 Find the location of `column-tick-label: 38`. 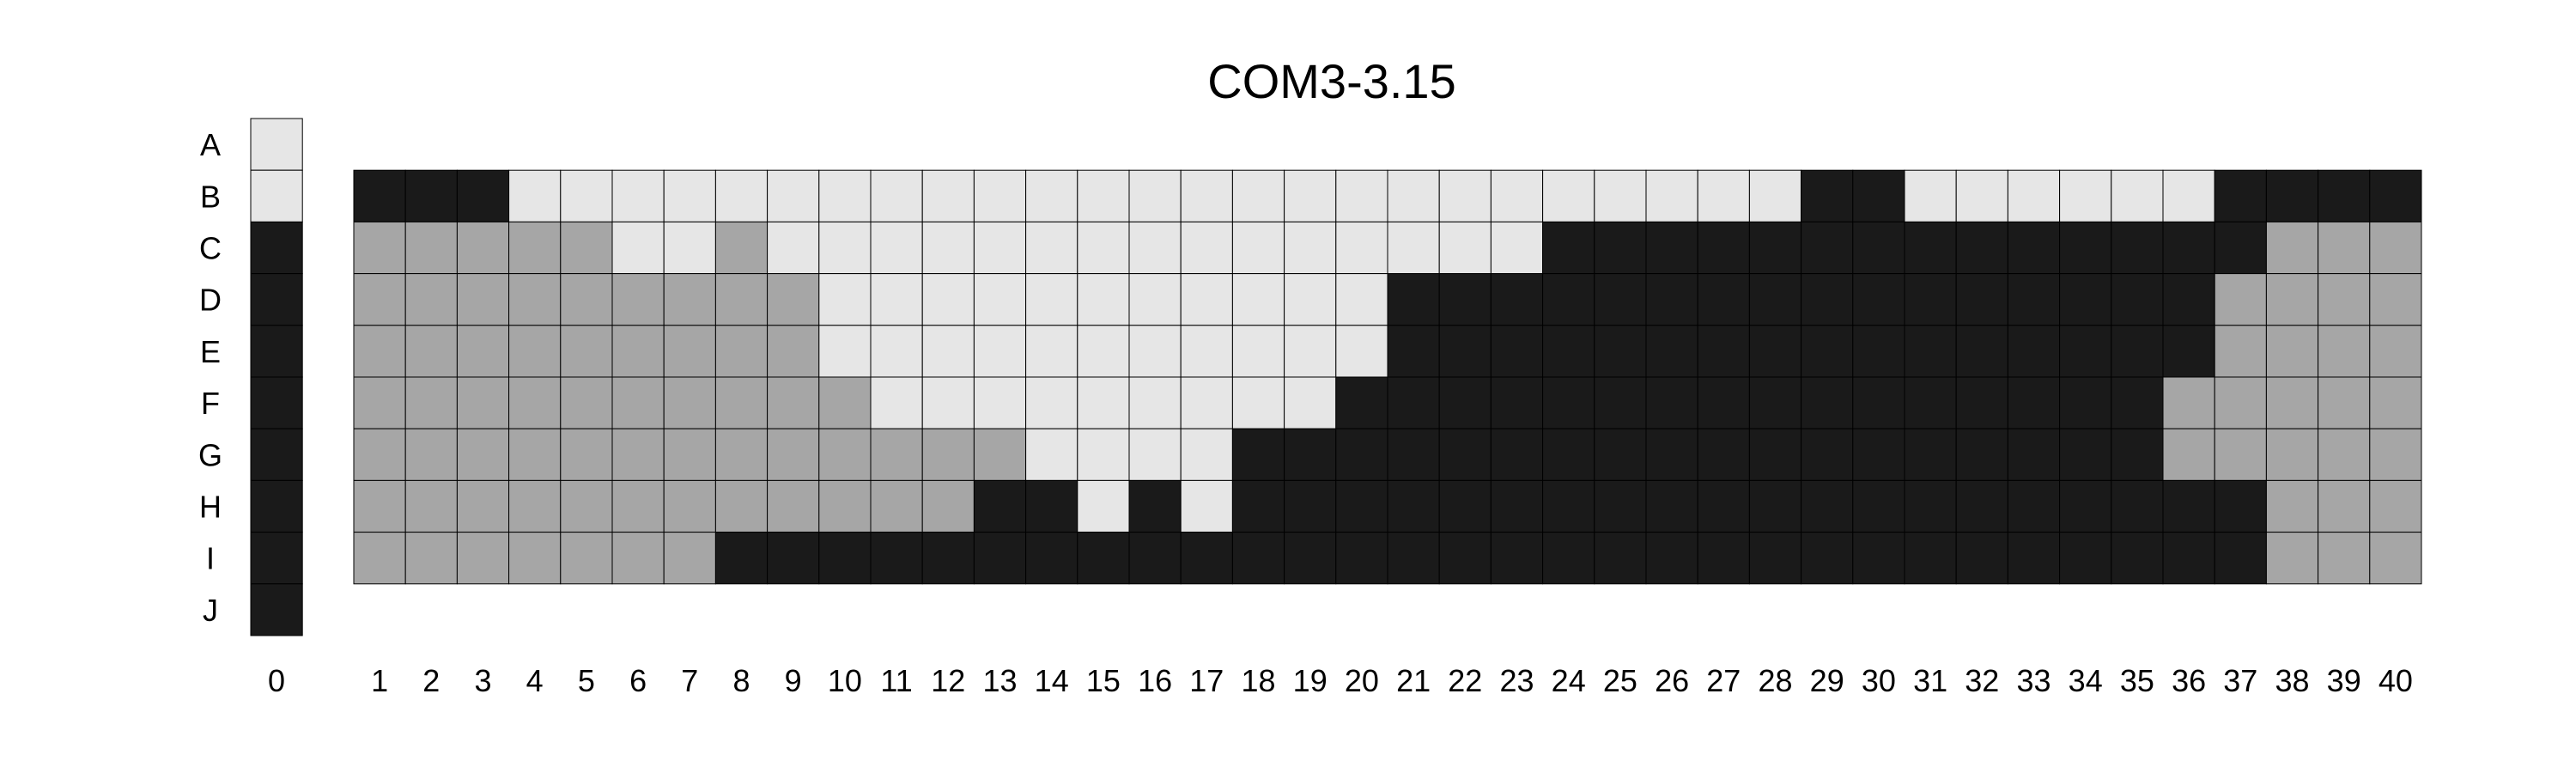

column-tick-label: 38 is located at coordinates (2292, 680).